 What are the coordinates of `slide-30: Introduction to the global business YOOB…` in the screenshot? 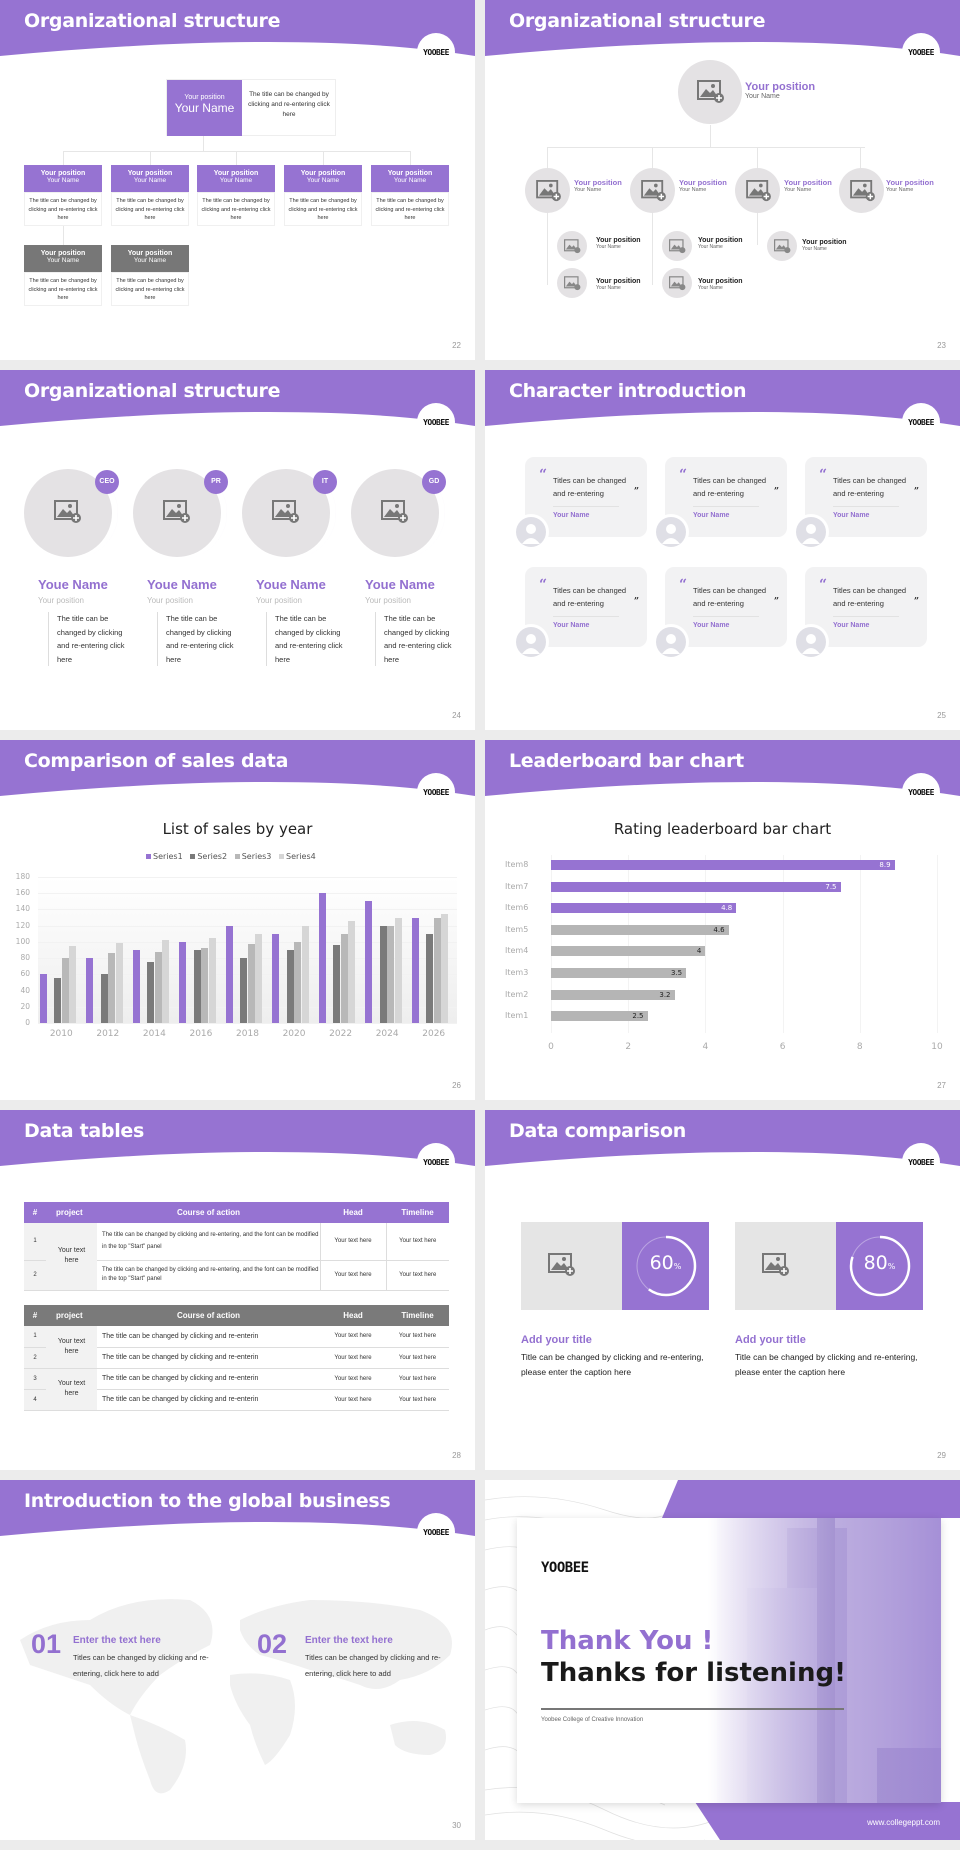 It's located at (237, 1660).